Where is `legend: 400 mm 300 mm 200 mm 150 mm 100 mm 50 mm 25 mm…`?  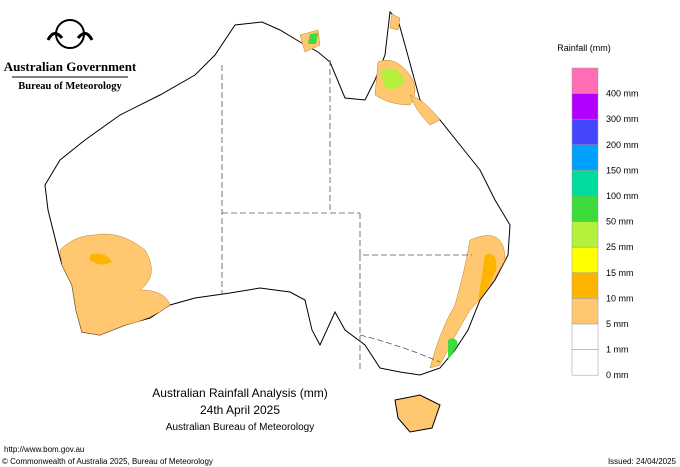
legend: 400 mm 300 mm 200 mm 150 mm 100 mm 50 mm 25 mm… is located at coordinates (605, 223).